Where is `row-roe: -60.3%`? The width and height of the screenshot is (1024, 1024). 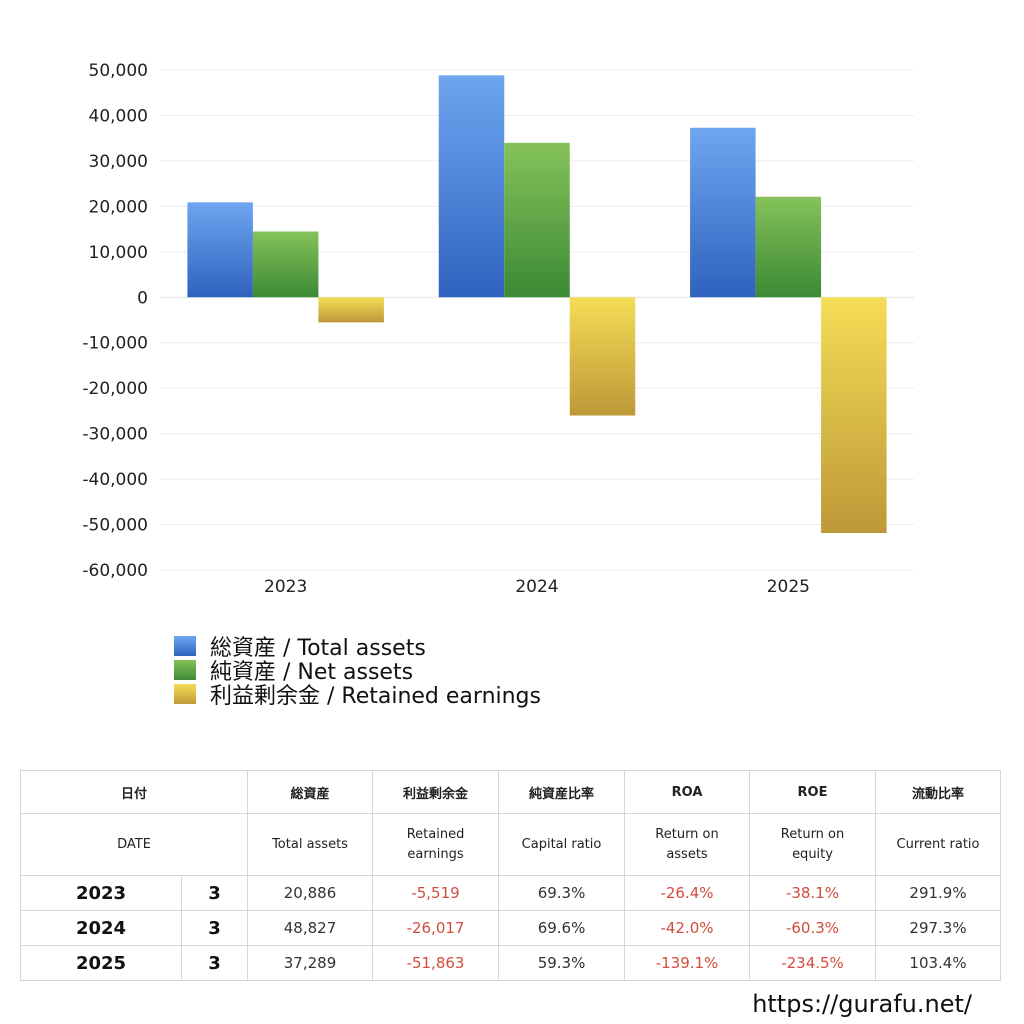
row-roe: -60.3% is located at coordinates (813, 928).